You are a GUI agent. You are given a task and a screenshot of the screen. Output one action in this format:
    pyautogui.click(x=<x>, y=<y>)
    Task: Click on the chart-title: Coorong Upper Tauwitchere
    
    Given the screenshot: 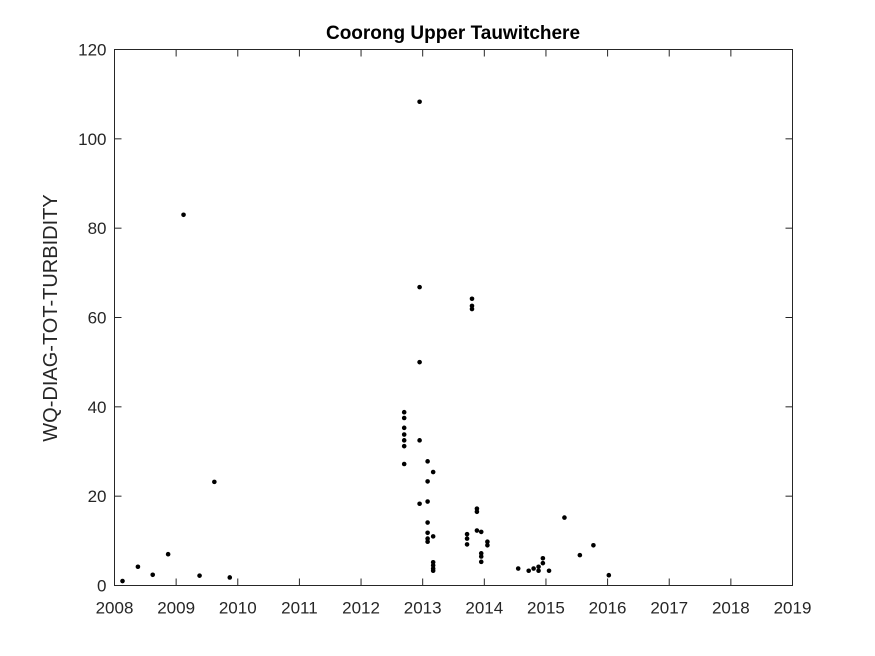 What is the action you would take?
    pyautogui.click(x=453, y=33)
    